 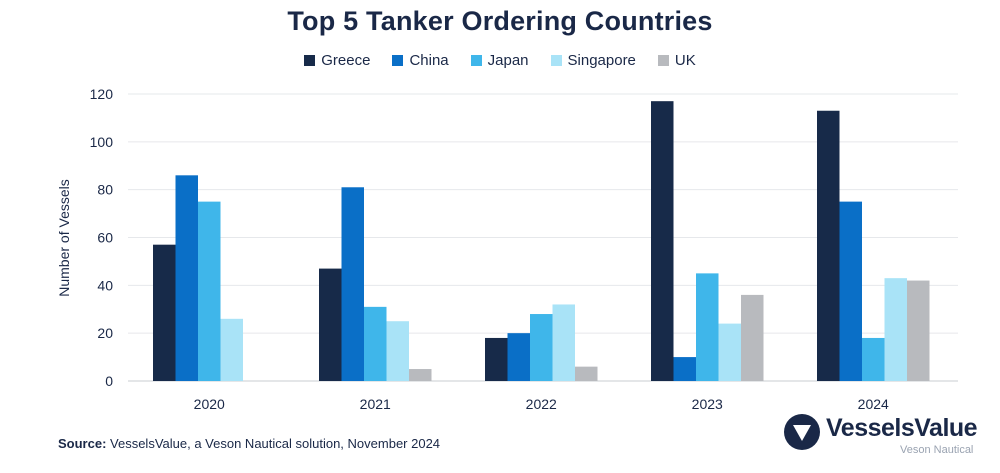 What do you see at coordinates (828, 245) in the screenshot?
I see `bar-greece-2024` at bounding box center [828, 245].